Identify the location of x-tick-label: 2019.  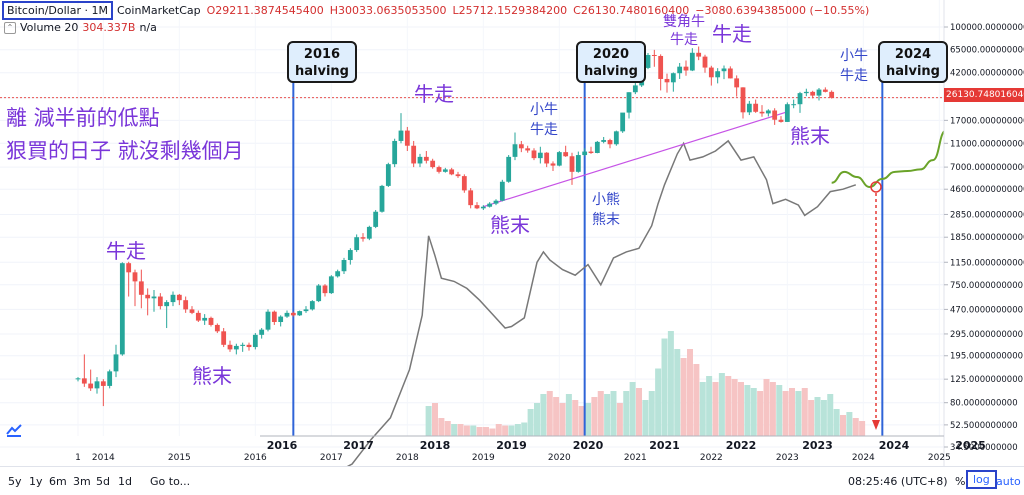
(483, 458).